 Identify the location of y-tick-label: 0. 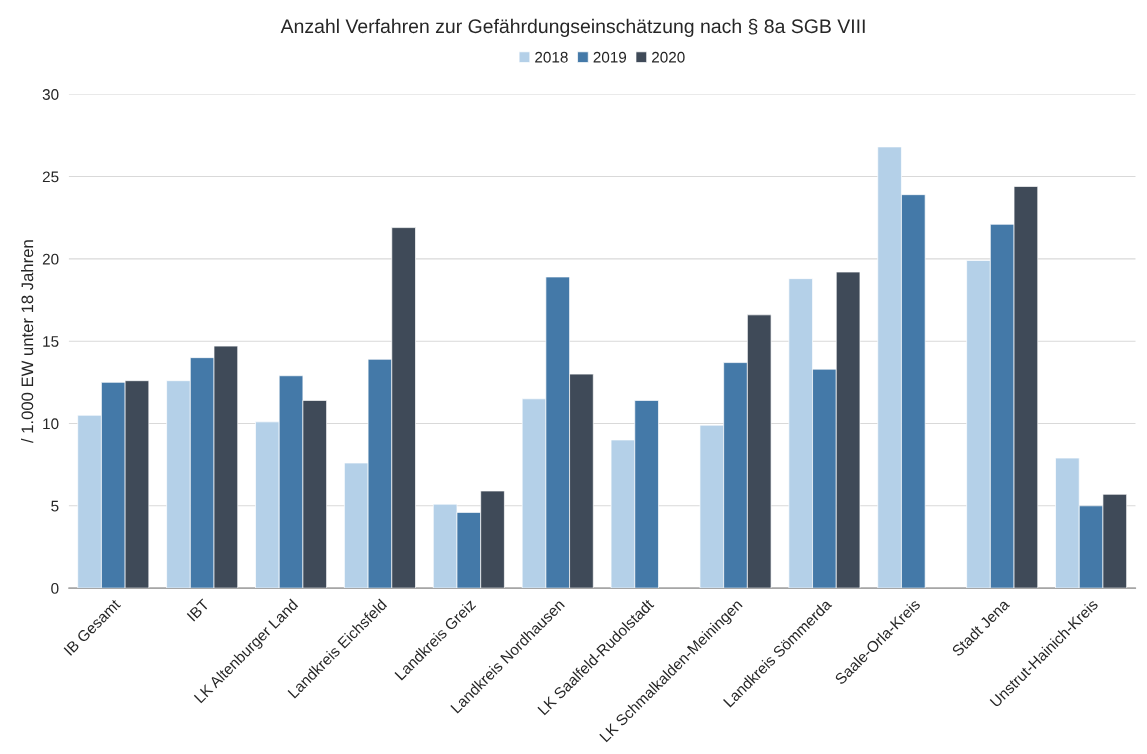
(55, 588).